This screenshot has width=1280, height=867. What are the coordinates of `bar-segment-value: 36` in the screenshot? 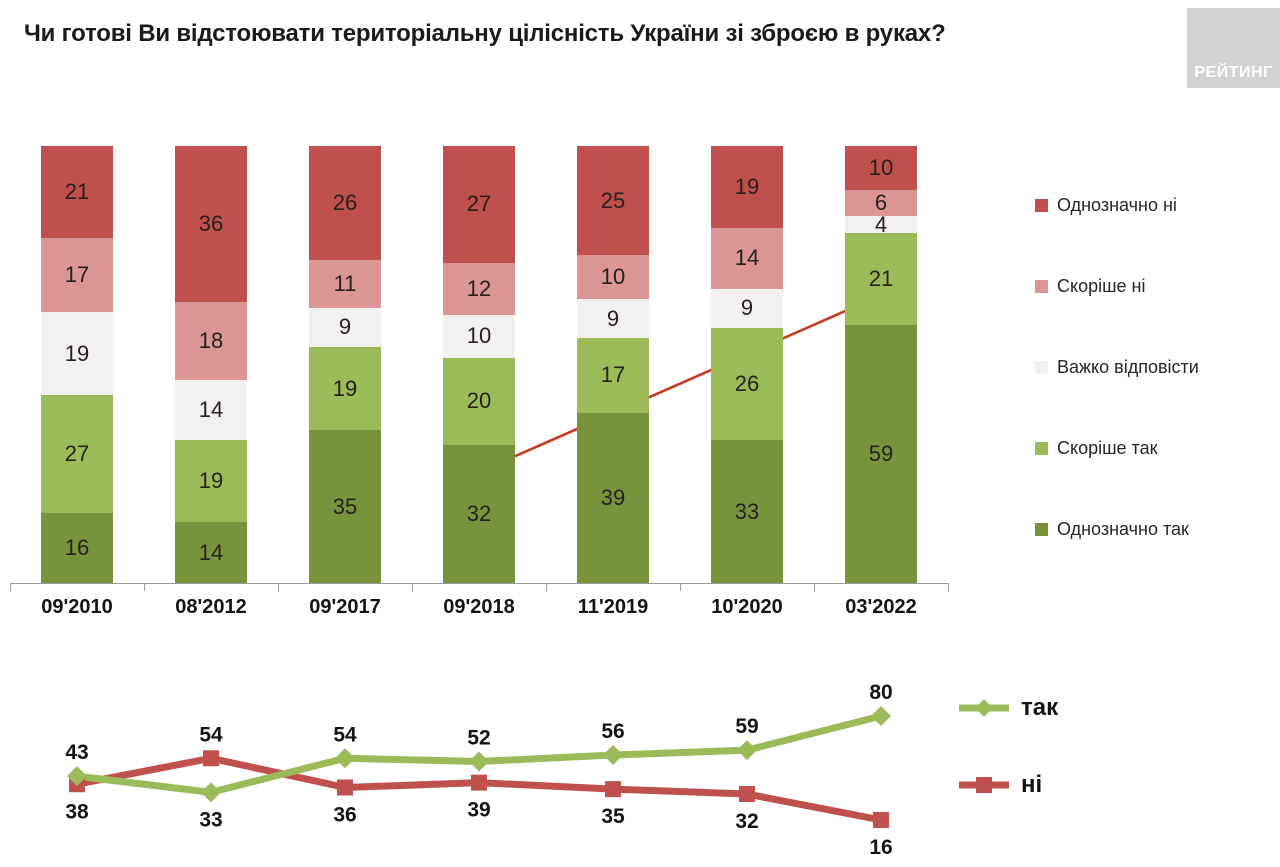 It's located at (211, 223).